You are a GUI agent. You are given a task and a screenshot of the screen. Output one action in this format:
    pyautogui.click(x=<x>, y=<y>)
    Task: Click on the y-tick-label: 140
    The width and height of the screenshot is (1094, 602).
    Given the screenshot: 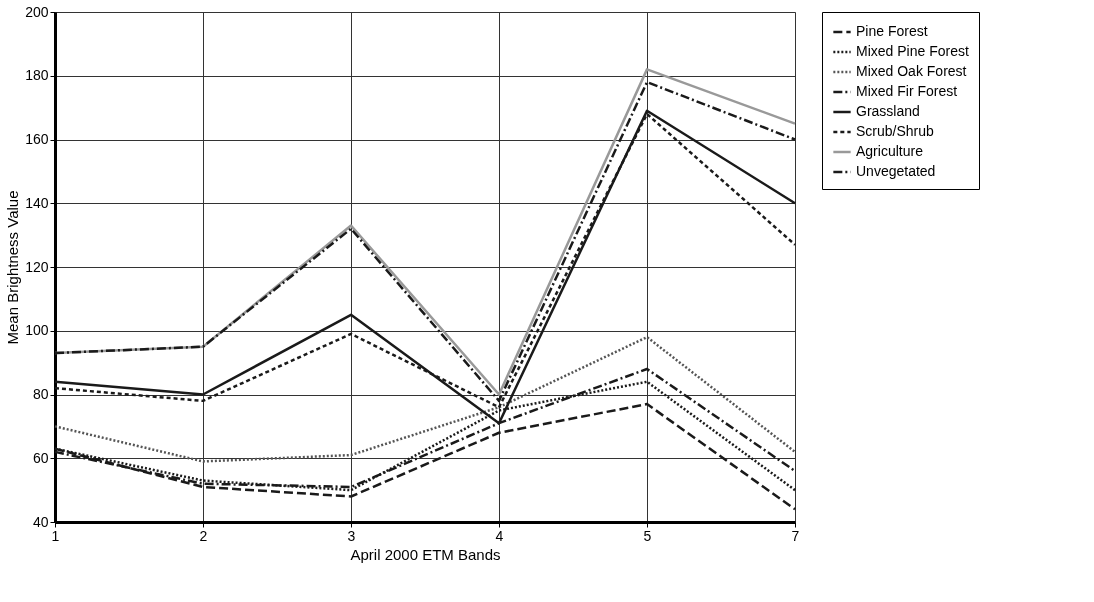 What is the action you would take?
    pyautogui.click(x=37, y=202)
    